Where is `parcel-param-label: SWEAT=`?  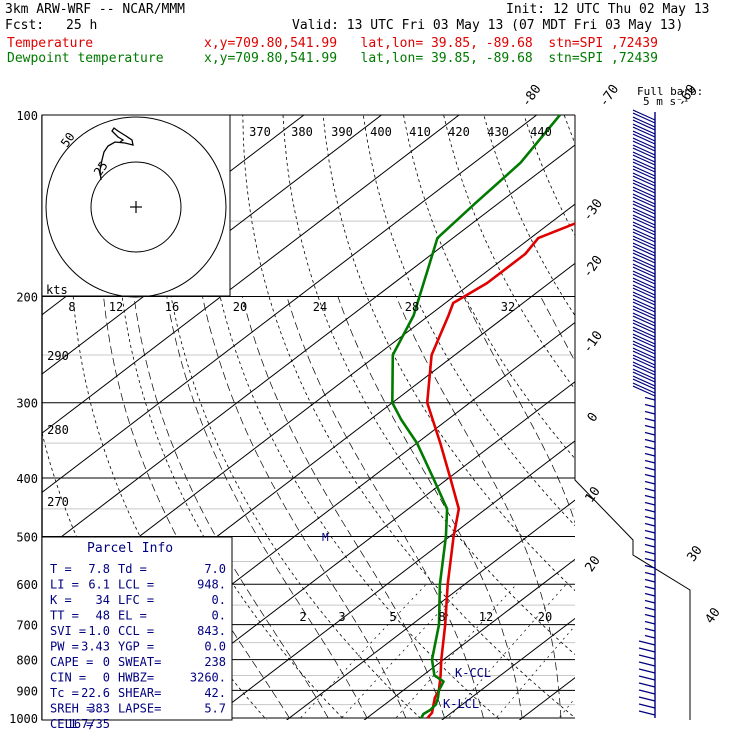
parcel-param-label: SWEAT= is located at coordinates (139, 662).